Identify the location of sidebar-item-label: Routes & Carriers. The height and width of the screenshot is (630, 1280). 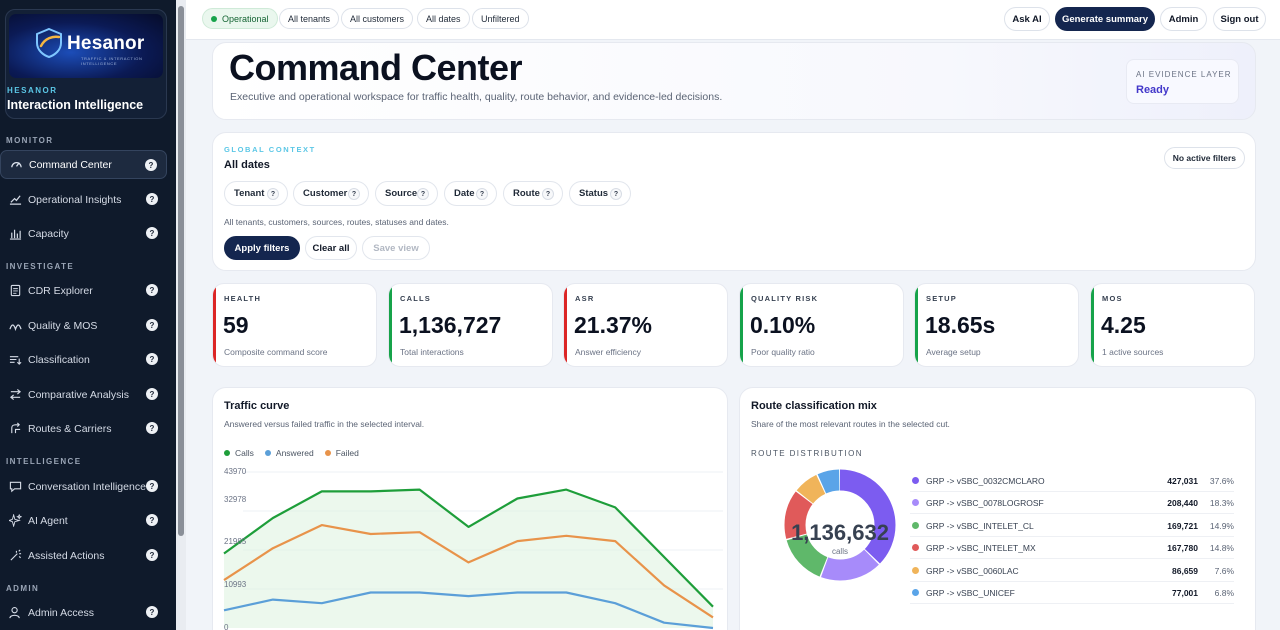
(70, 428).